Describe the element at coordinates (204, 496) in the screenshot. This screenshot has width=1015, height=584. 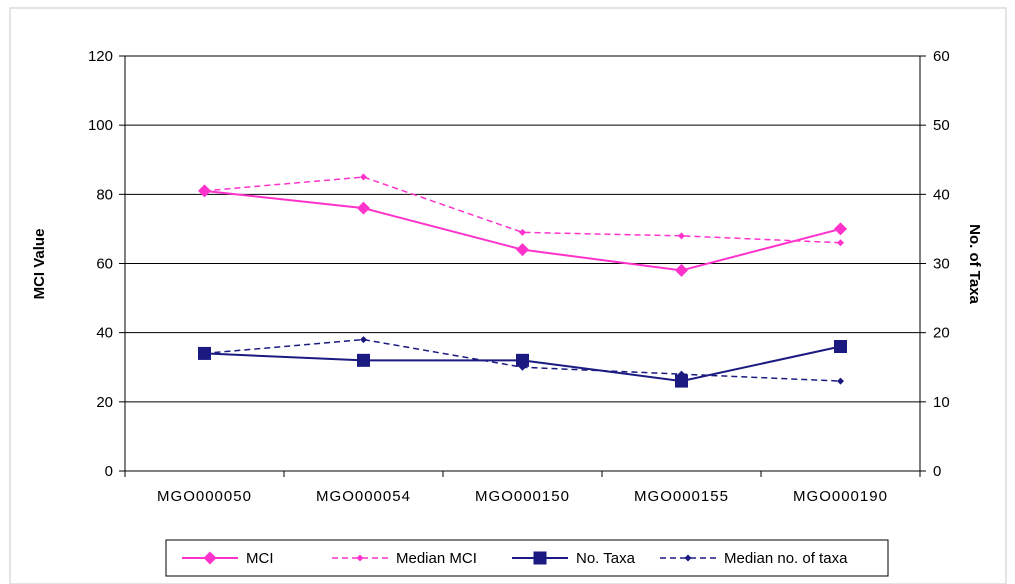
I see `x-tick-label: MGO000050` at that location.